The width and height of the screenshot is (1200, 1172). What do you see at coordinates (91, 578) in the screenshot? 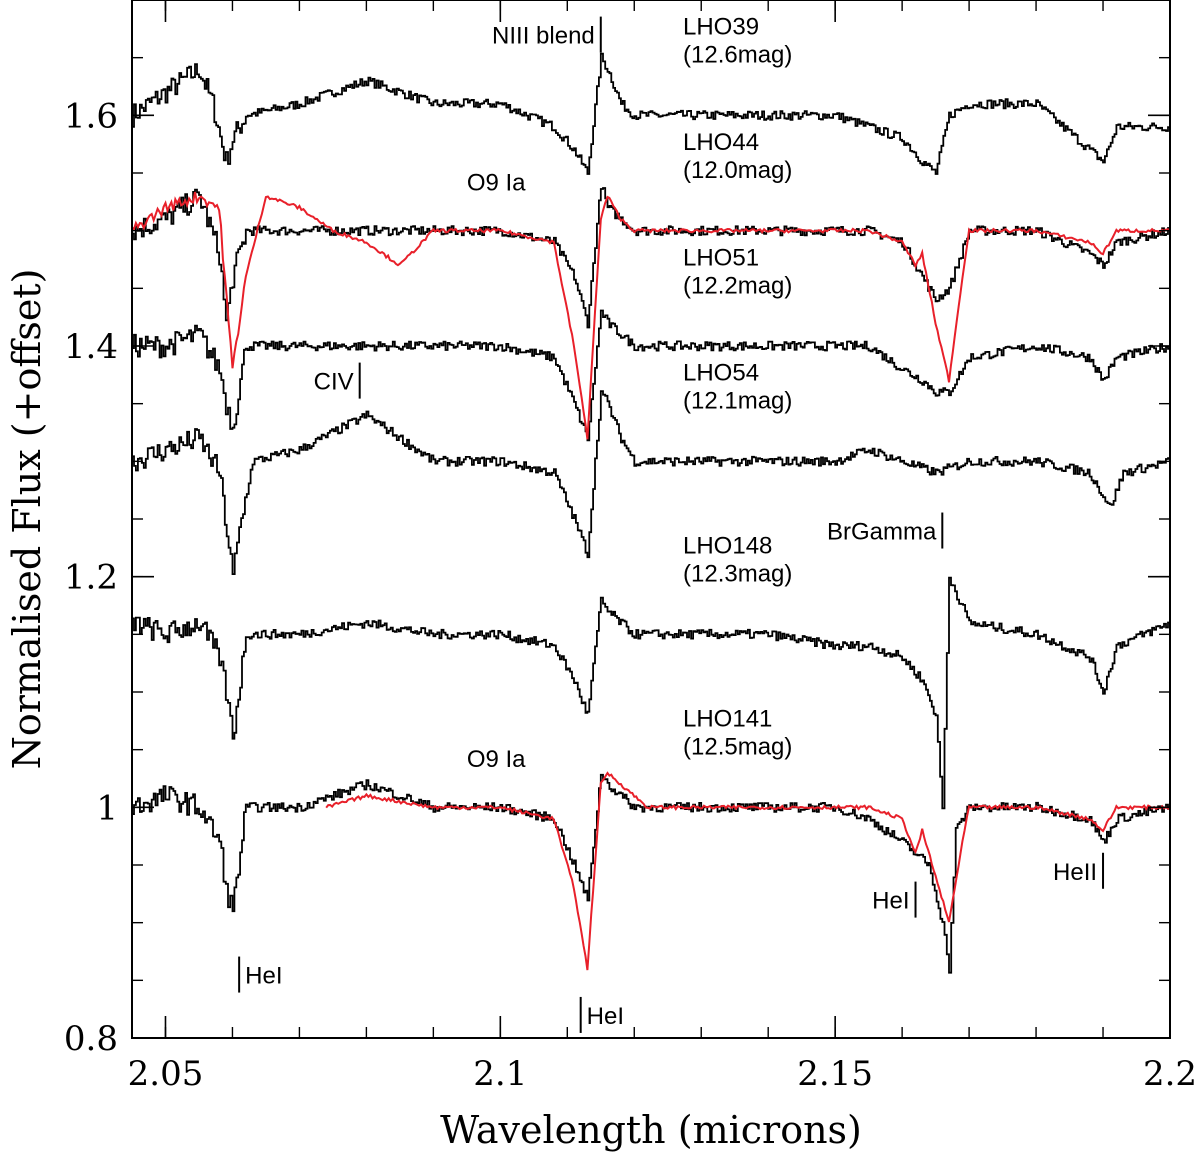
I see `y-tick-label: 1.2` at bounding box center [91, 578].